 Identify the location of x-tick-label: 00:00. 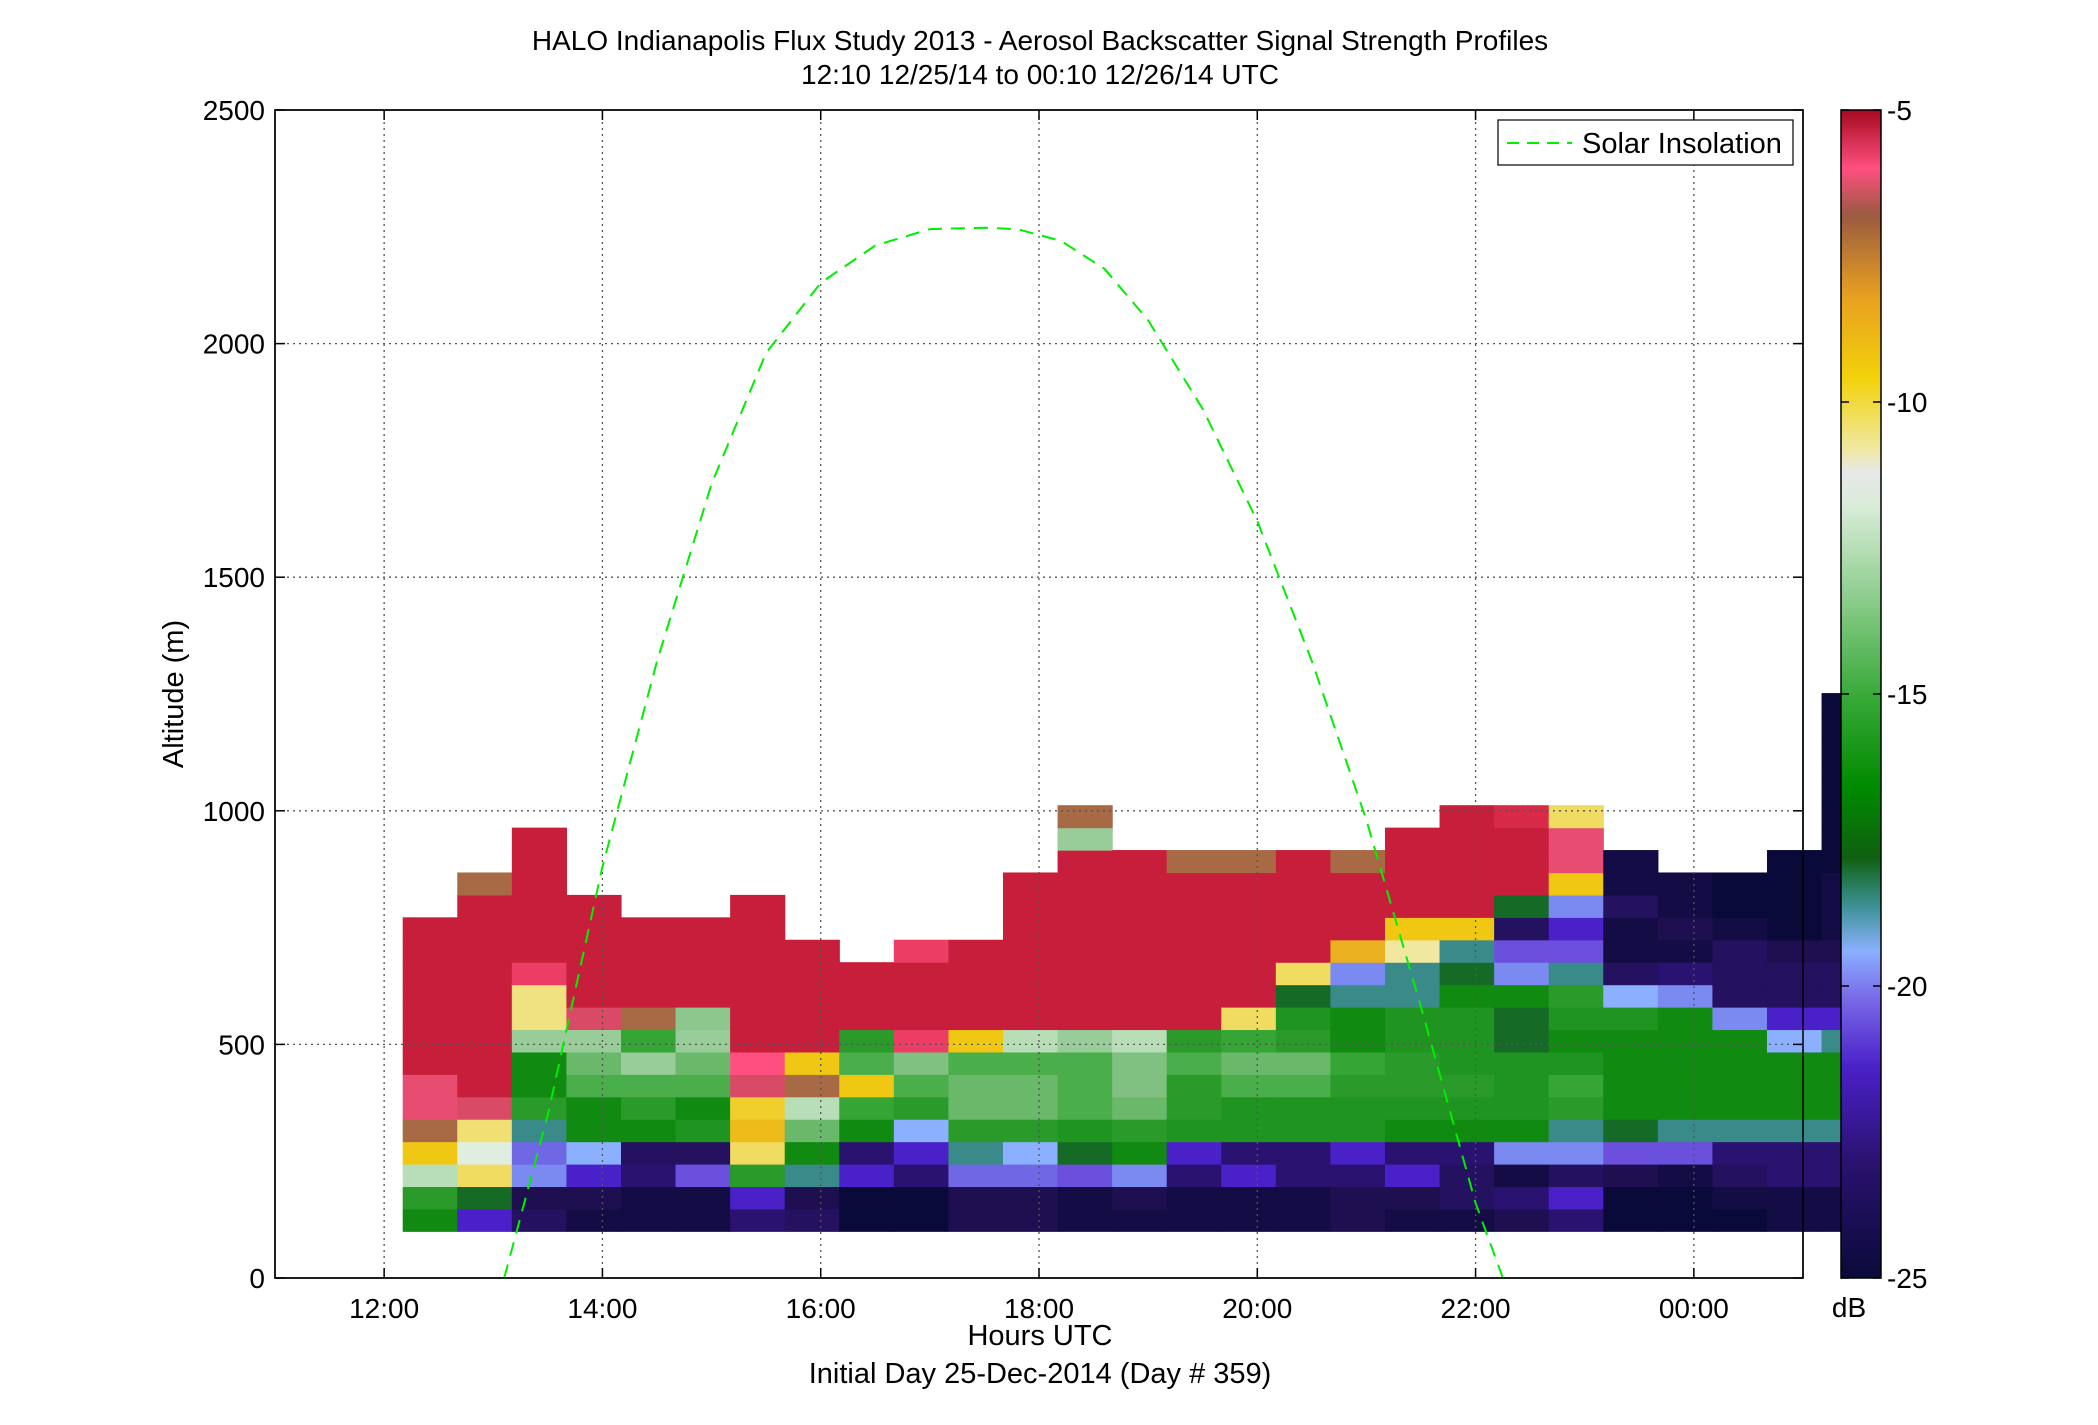
(1694, 1308).